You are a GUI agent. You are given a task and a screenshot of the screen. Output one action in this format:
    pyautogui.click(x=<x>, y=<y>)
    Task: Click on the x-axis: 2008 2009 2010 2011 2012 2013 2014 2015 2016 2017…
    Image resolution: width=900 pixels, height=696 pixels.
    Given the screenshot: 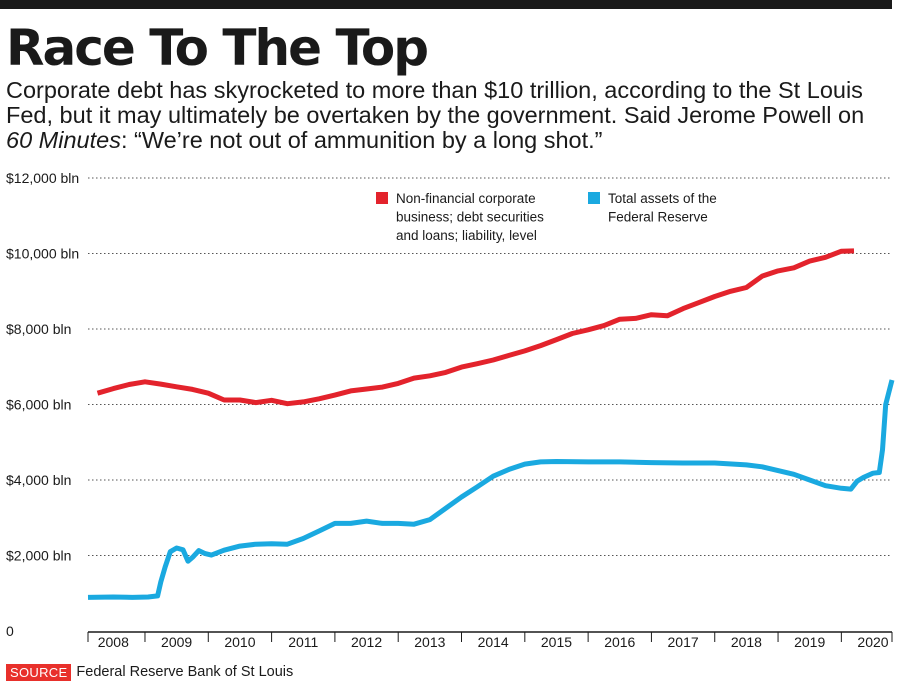 What is the action you would take?
    pyautogui.click(x=490, y=640)
    